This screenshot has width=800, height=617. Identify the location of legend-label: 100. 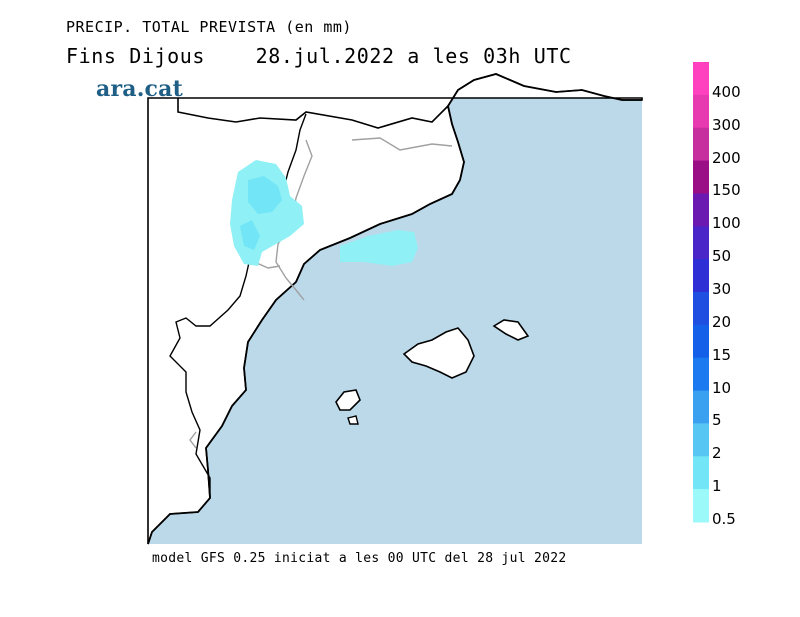
(726, 223).